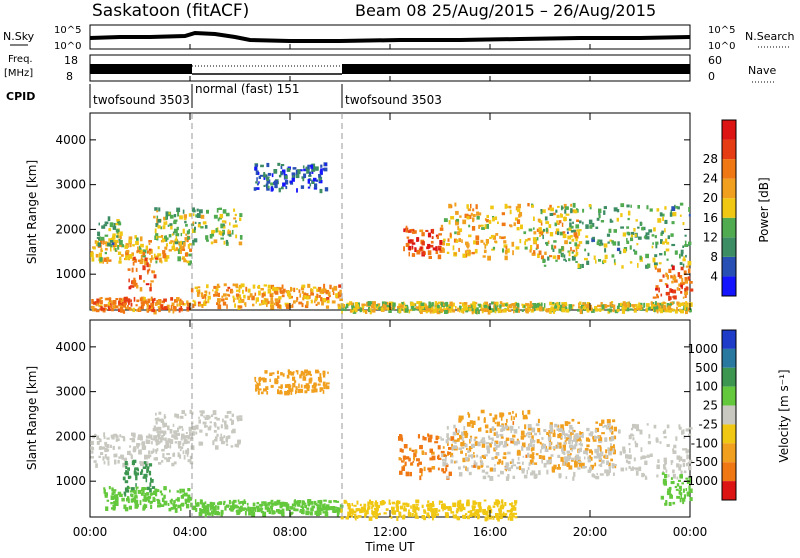 The height and width of the screenshot is (558, 800). I want to click on freq-top-tick: 18, so click(71, 60).